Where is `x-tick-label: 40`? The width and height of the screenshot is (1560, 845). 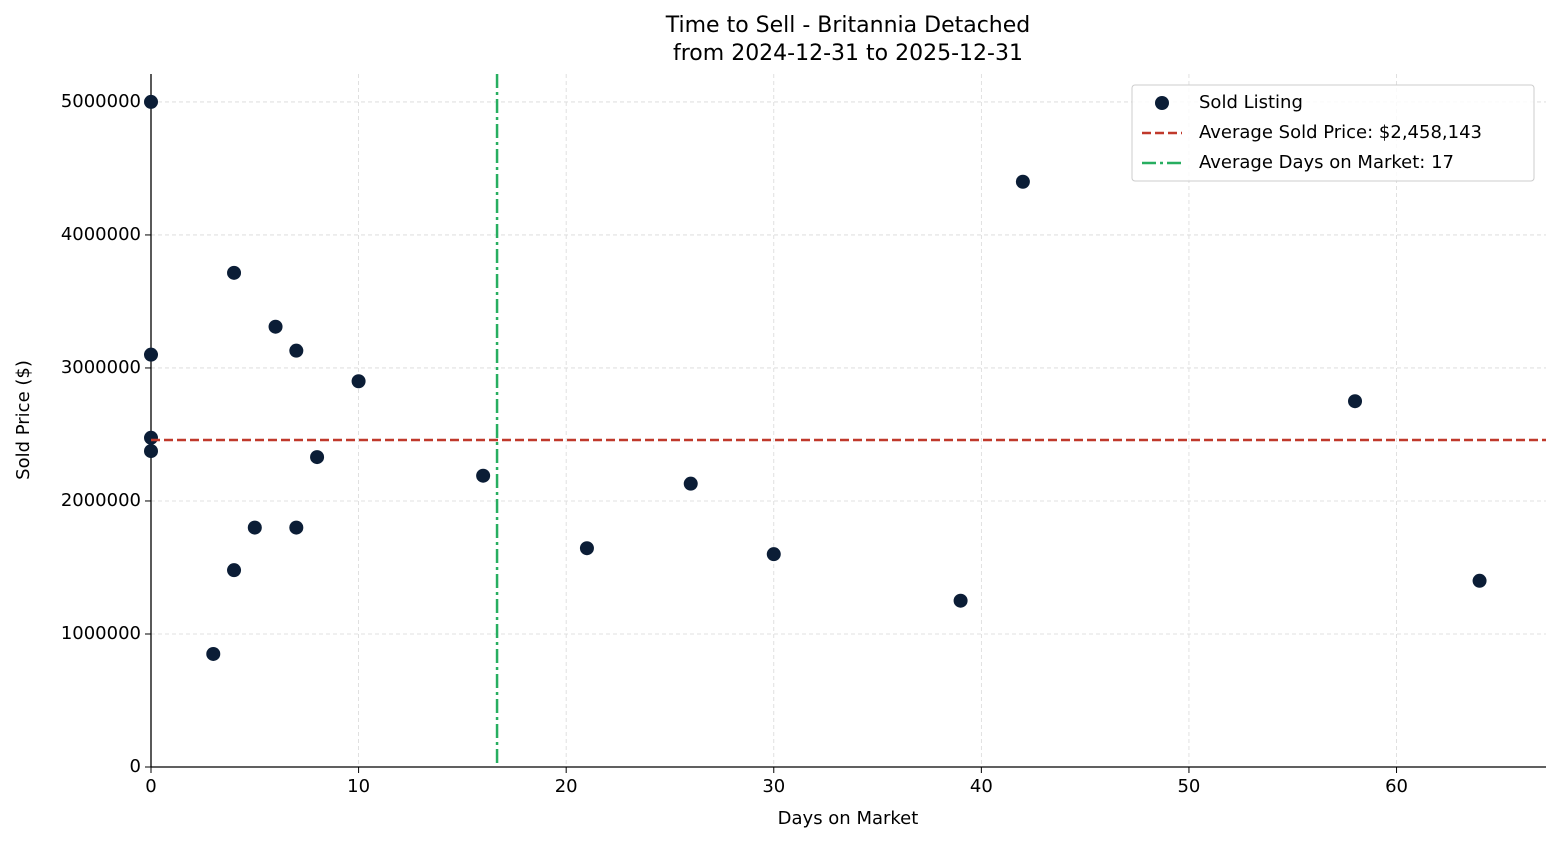 x-tick-label: 40 is located at coordinates (981, 786).